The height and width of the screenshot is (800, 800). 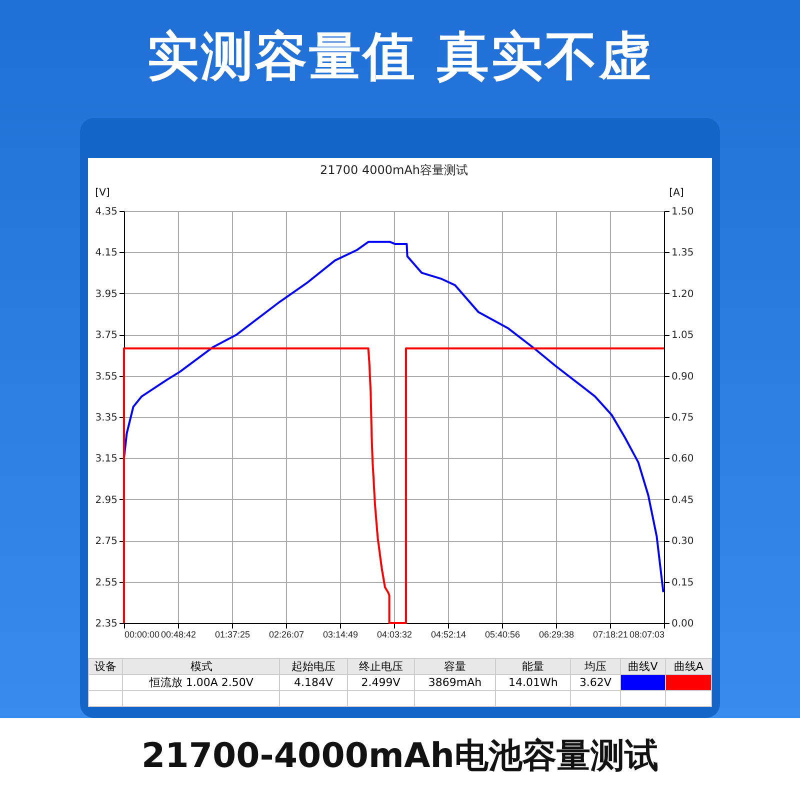 I want to click on text: 设备, so click(x=105, y=666).